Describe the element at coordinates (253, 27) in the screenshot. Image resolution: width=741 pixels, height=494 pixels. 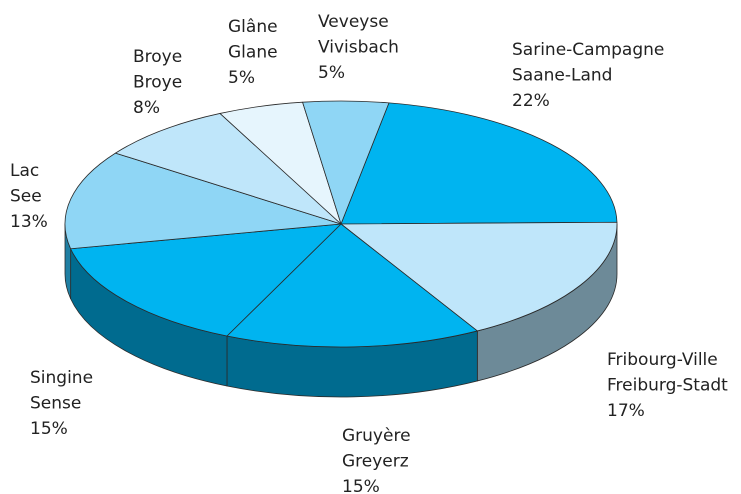
I see `category-label: Glâne` at that location.